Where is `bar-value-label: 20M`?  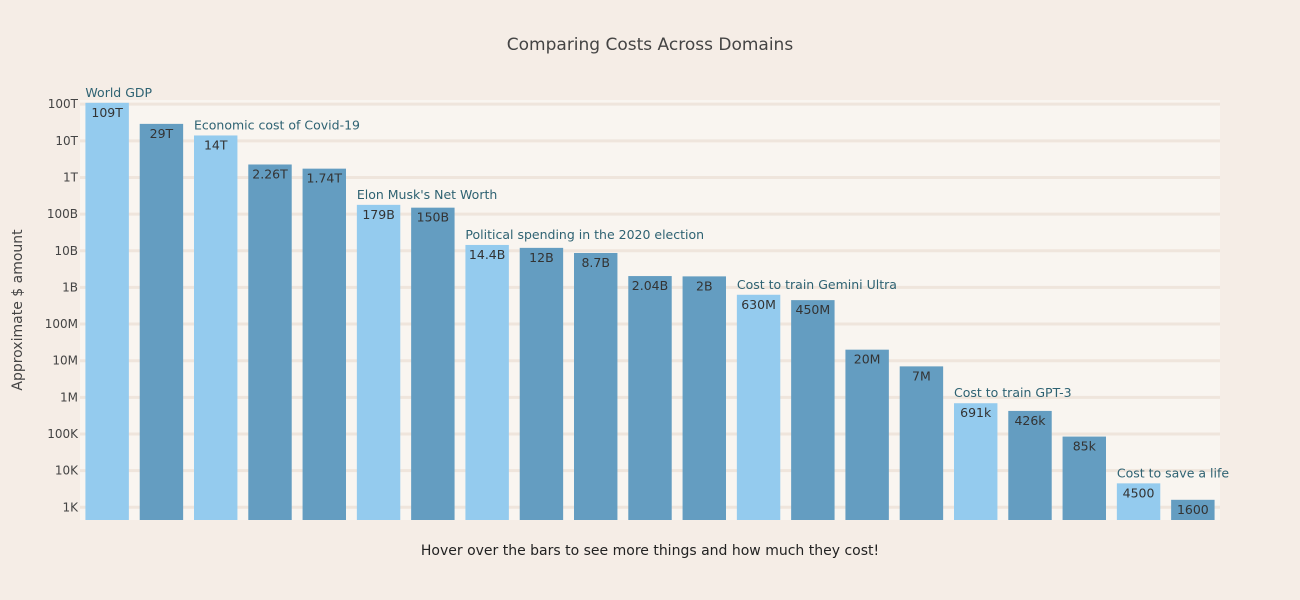
bar-value-label: 20M is located at coordinates (867, 359).